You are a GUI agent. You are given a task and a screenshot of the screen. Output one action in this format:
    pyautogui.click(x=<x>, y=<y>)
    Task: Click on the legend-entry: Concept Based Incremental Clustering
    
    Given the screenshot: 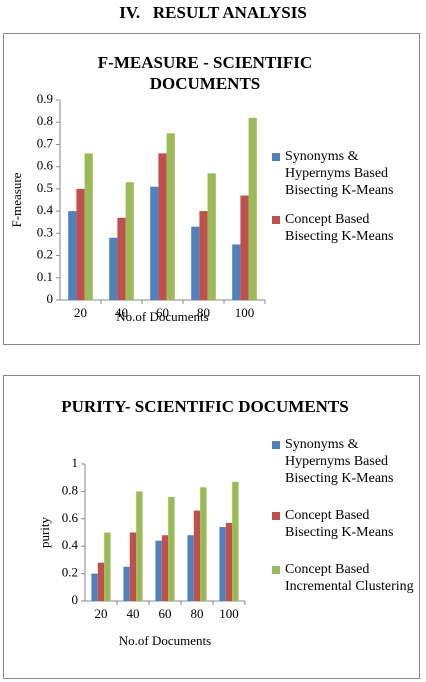 What is the action you would take?
    pyautogui.click(x=344, y=578)
    